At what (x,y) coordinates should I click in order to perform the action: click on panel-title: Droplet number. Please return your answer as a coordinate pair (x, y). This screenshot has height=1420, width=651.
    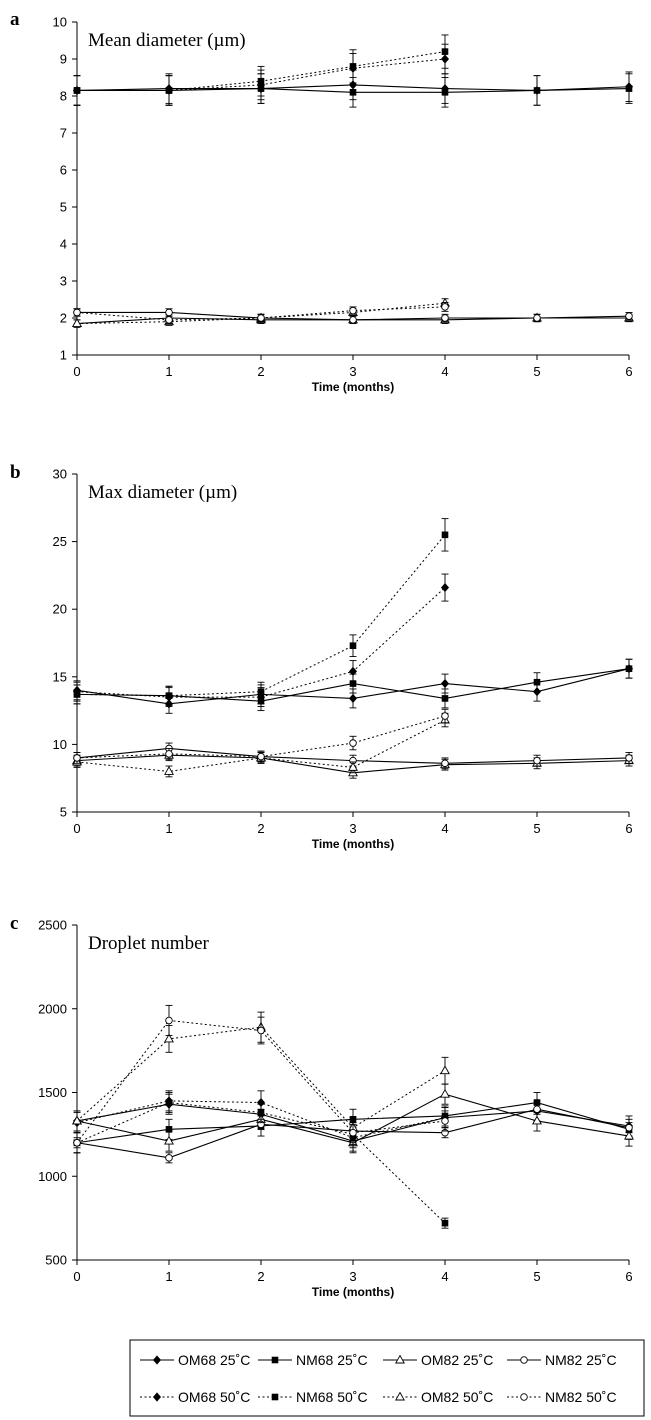
    Looking at the image, I should click on (149, 943).